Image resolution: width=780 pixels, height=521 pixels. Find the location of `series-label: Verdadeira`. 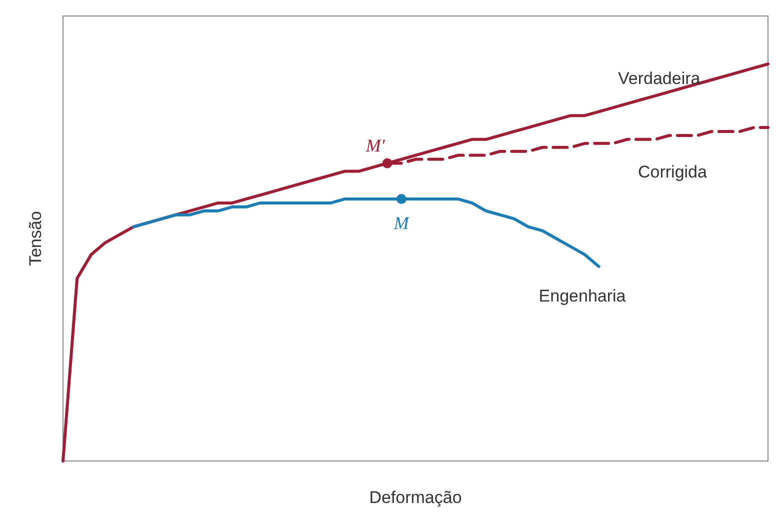

series-label: Verdadeira is located at coordinates (659, 78).